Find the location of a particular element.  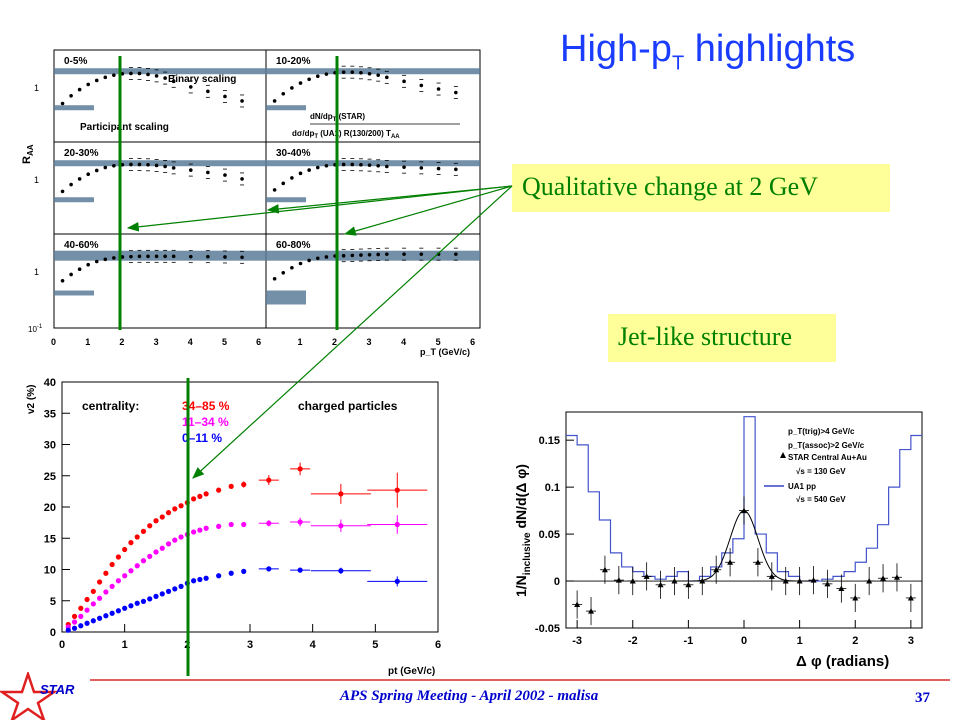

raa-panel-label: 60-80% is located at coordinates (293, 245).